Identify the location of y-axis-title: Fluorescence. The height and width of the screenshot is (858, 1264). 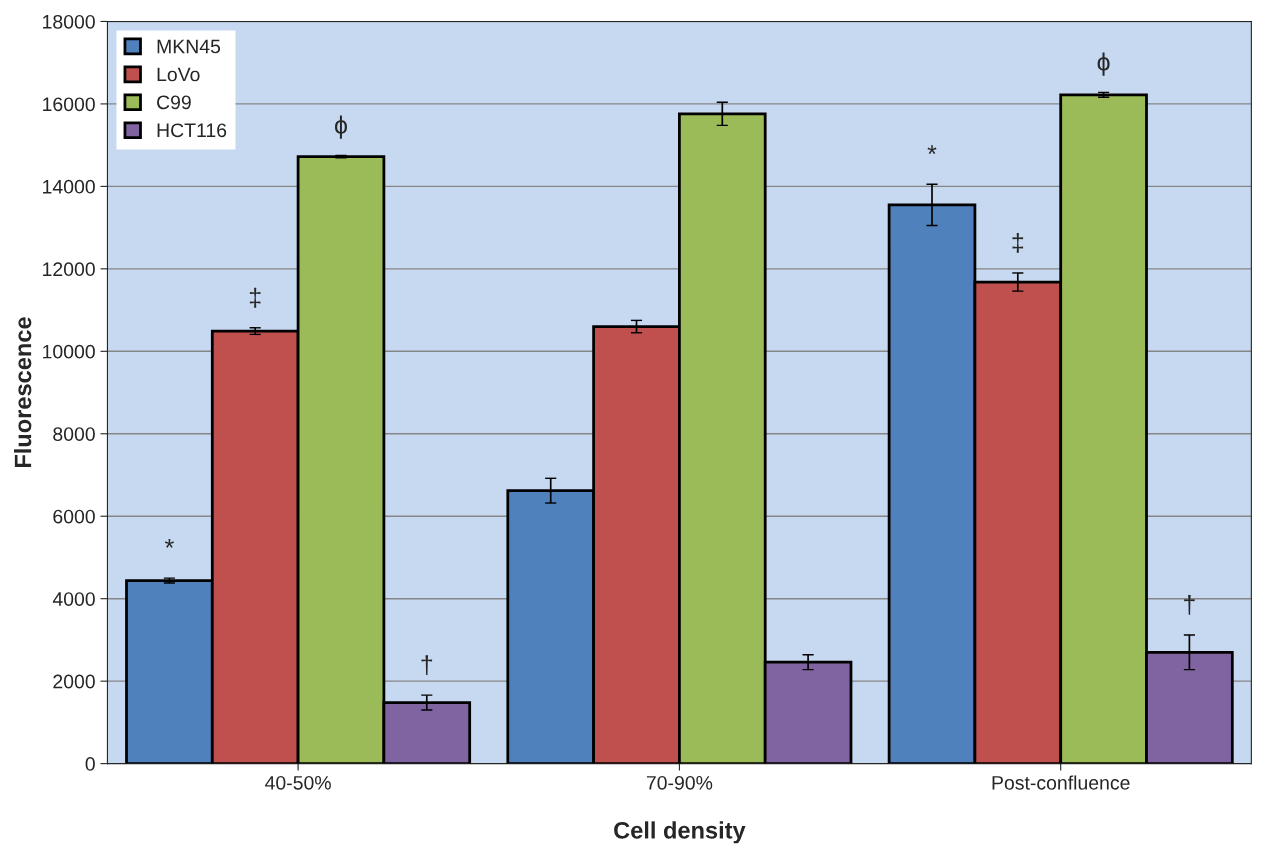
(23, 392).